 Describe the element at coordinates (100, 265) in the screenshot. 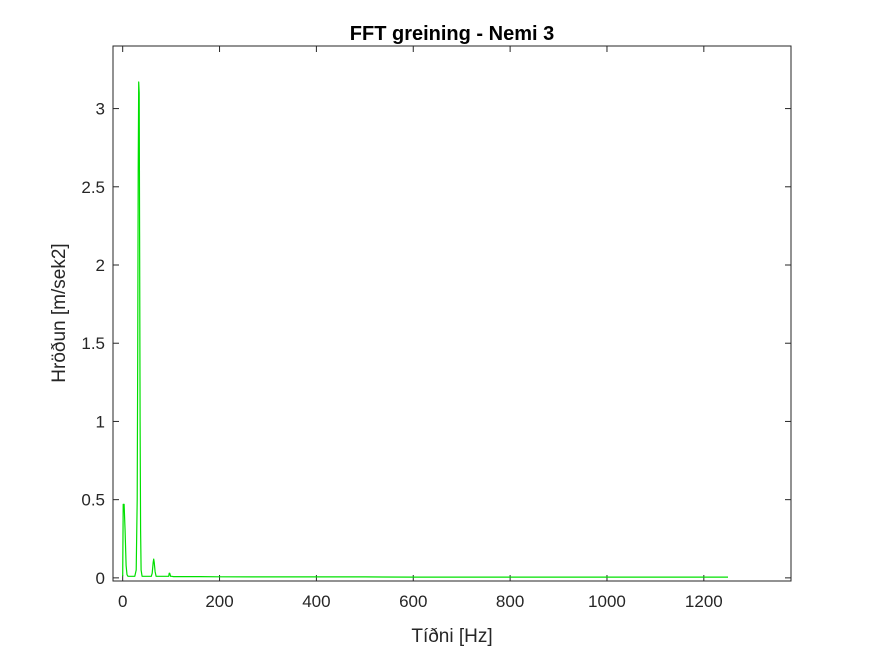

I see `y-tick-label: 2` at that location.